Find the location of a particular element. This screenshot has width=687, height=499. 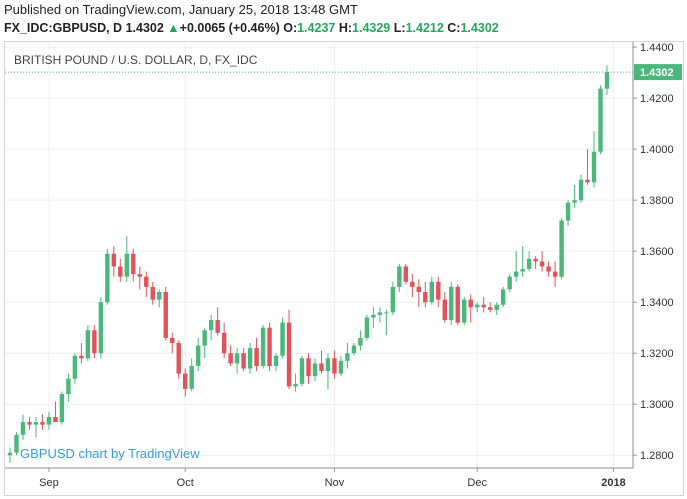

y-tick-label: 1.3600 is located at coordinates (657, 252).